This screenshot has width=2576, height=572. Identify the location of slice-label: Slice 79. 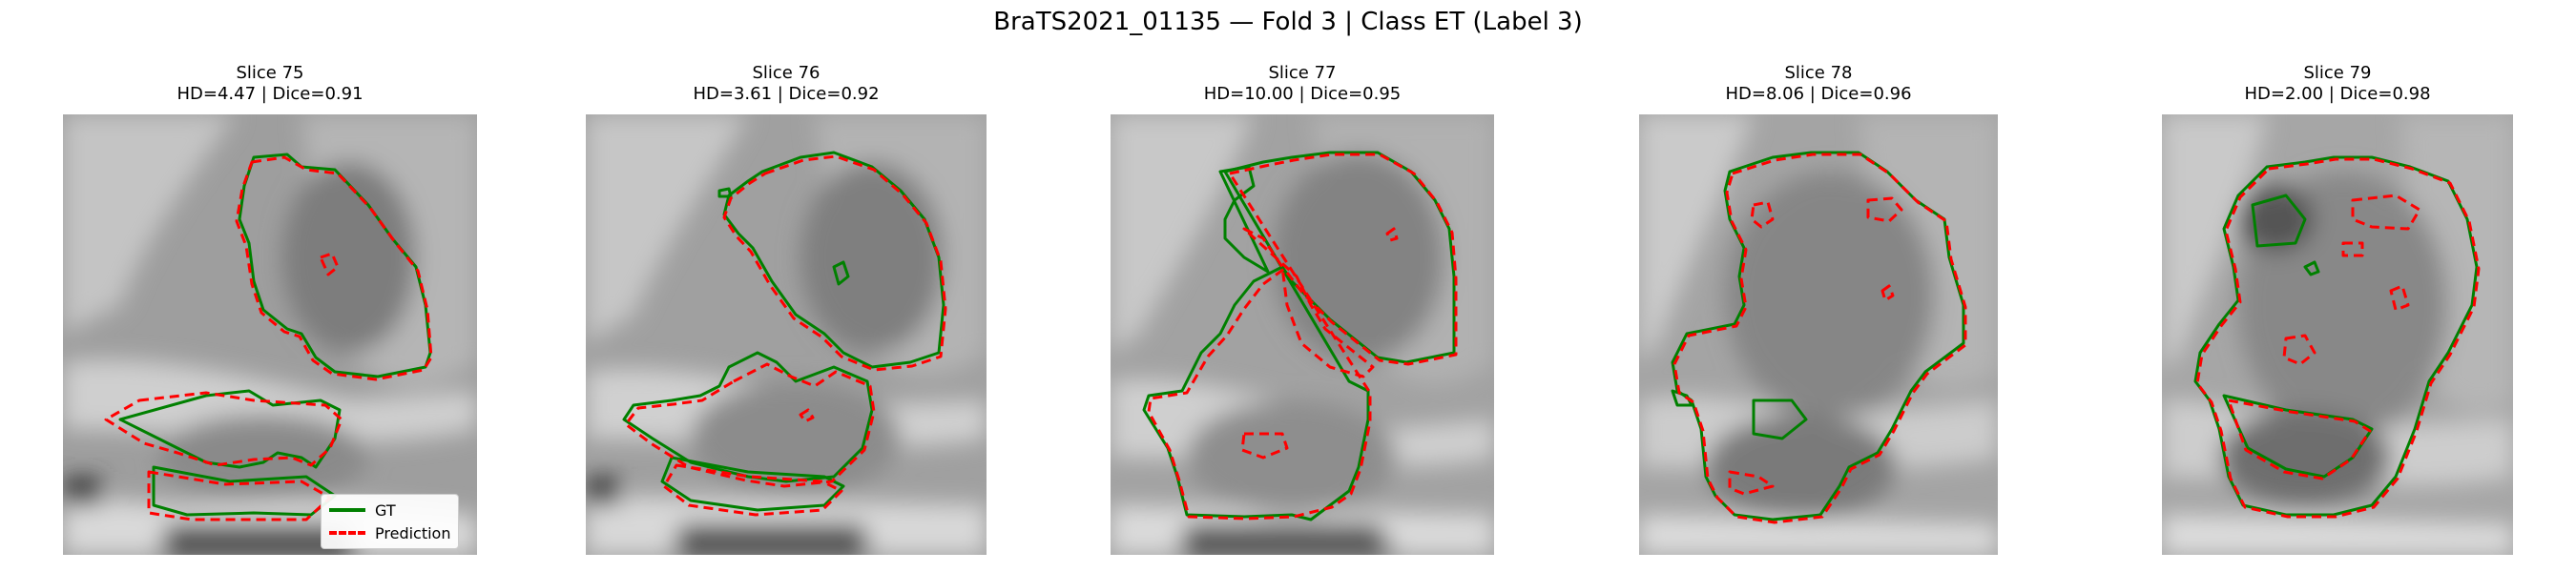
(2337, 73).